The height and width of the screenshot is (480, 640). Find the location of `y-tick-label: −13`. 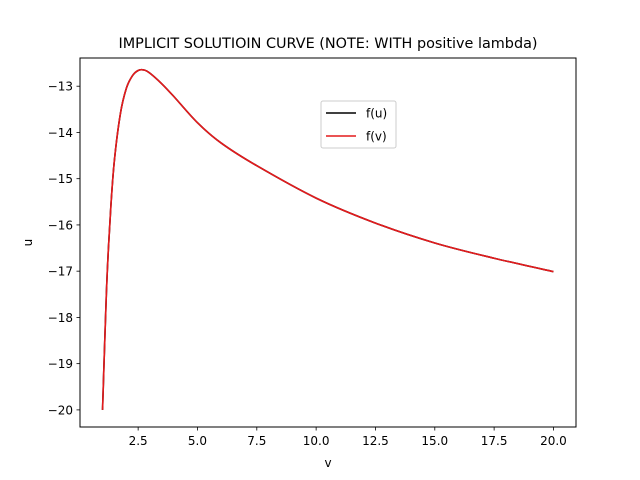

y-tick-label: −13 is located at coordinates (60, 87).